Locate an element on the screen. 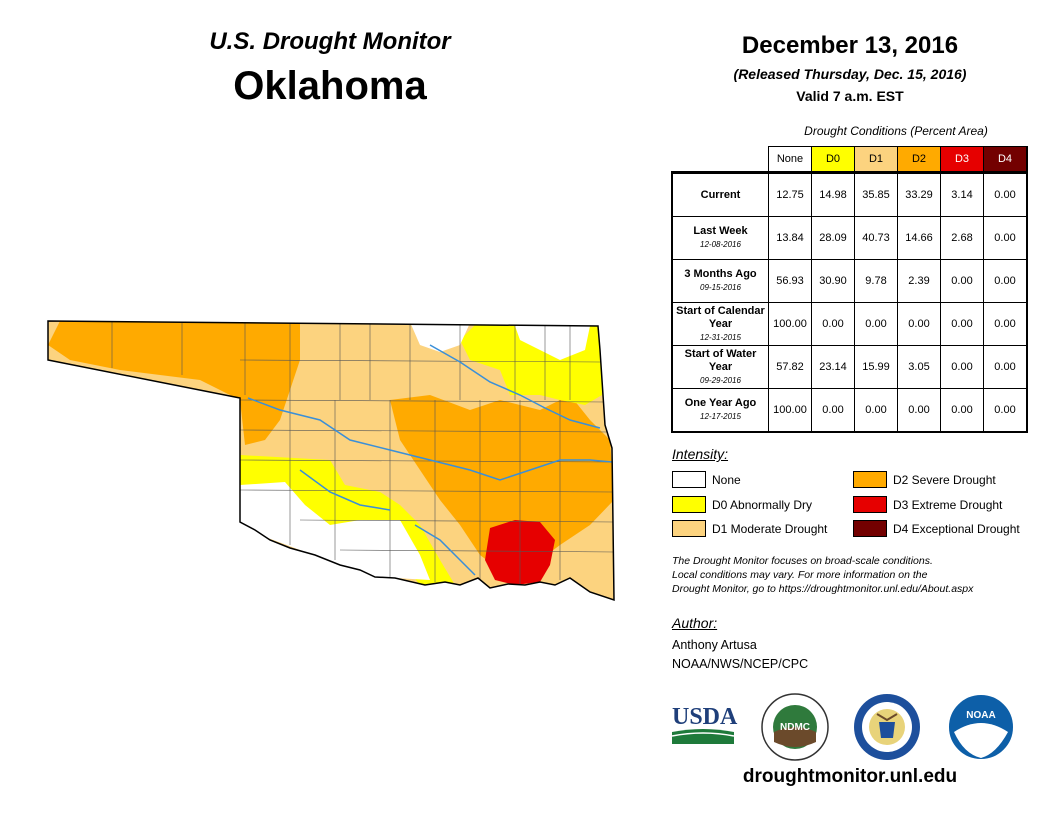 This screenshot has height=816, width=1056. row-label-text: Current is located at coordinates (720, 194).